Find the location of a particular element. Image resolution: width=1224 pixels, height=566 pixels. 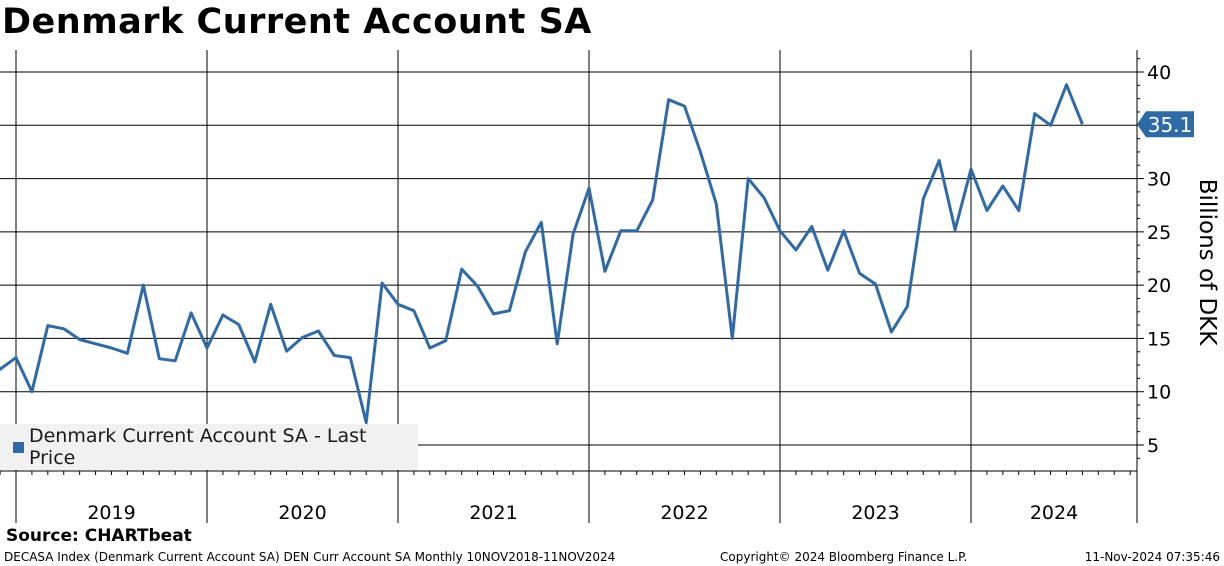

last-value-marker: 35.1 is located at coordinates (1165, 124).